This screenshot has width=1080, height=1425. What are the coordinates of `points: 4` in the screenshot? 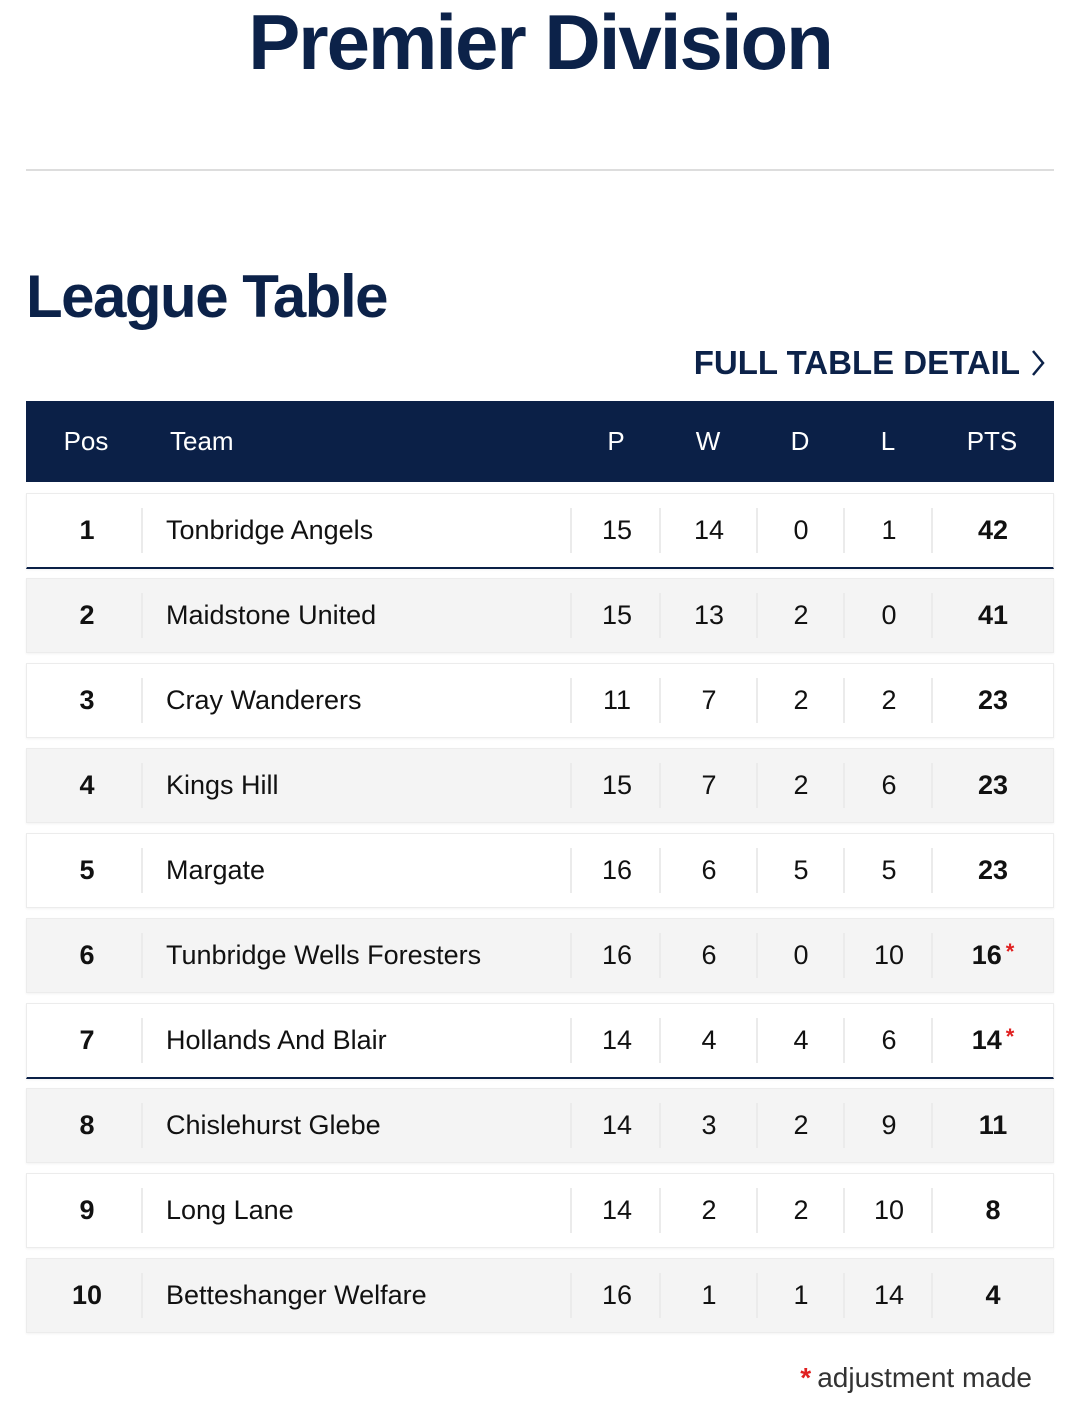 It's located at (993, 1295).